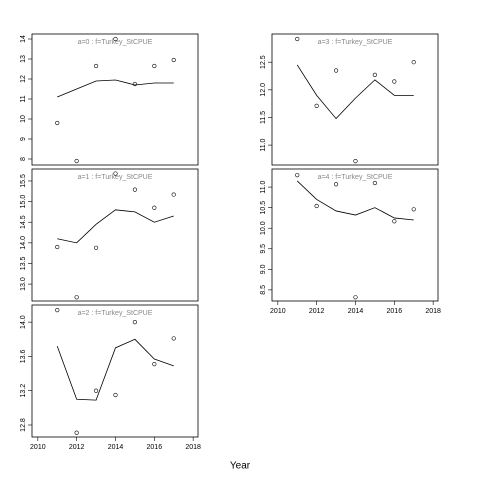 This screenshot has width=480, height=480. I want to click on y-tick-label: 14, so click(23, 39).